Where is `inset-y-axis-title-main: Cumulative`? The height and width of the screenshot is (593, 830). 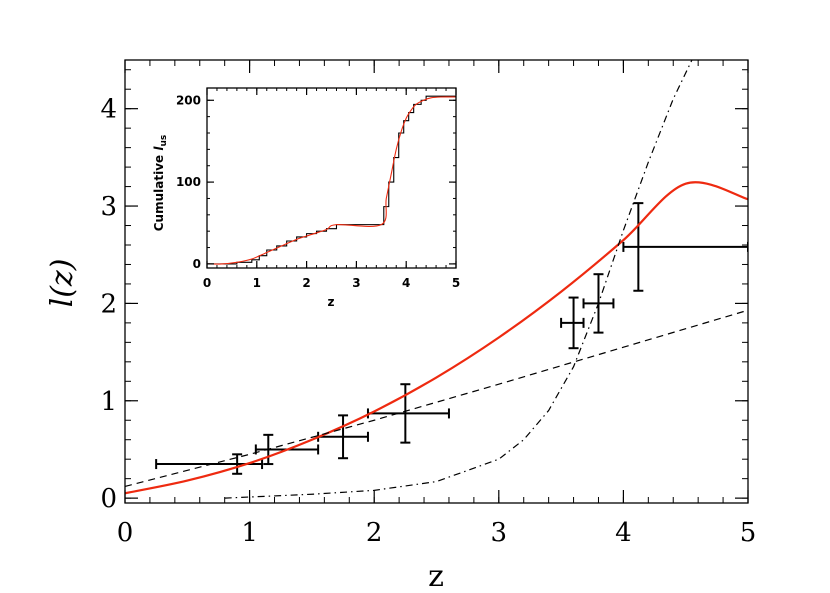
inset-y-axis-title-main: Cumulative is located at coordinates (159, 191).